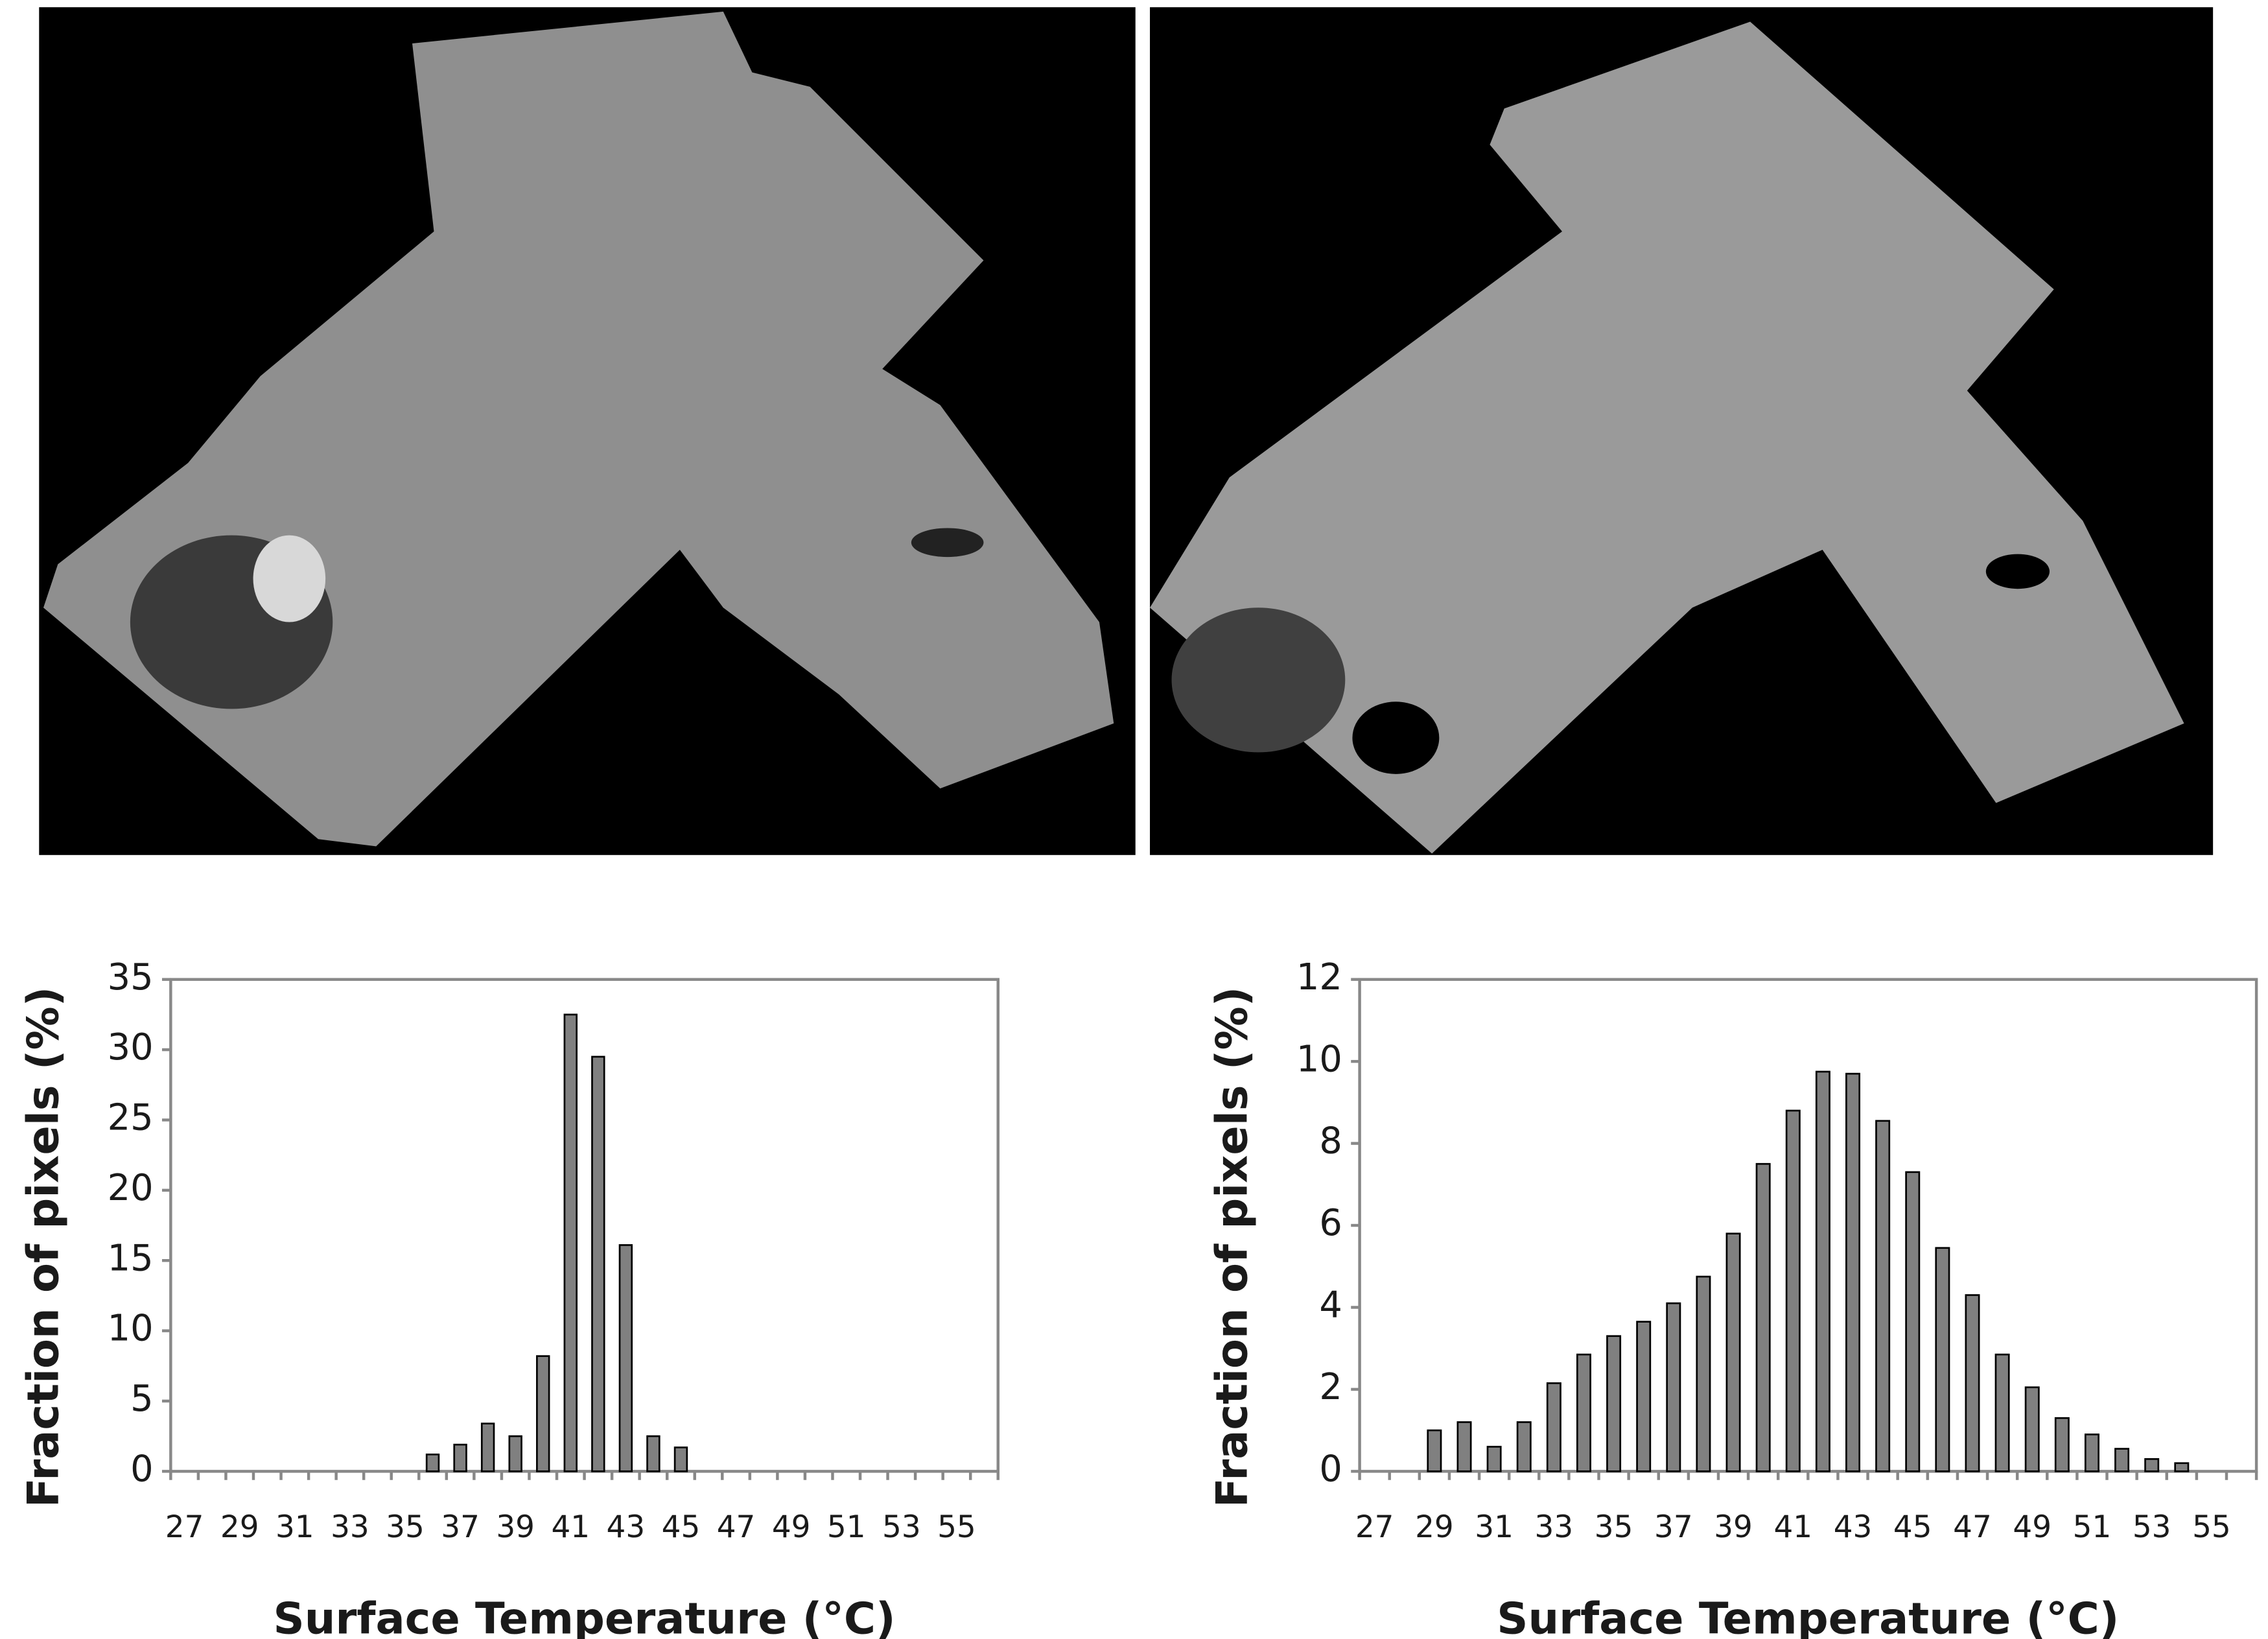 This screenshot has height=1639, width=2268. Describe the element at coordinates (1330, 1387) in the screenshot. I see `y-tick-label: 2` at that location.